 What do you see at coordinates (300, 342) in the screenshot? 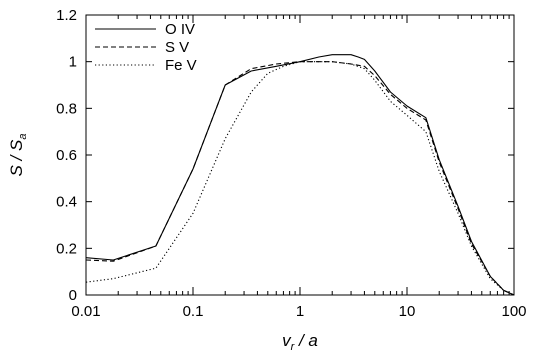
I see `x-axis-label: vr / a` at bounding box center [300, 342].